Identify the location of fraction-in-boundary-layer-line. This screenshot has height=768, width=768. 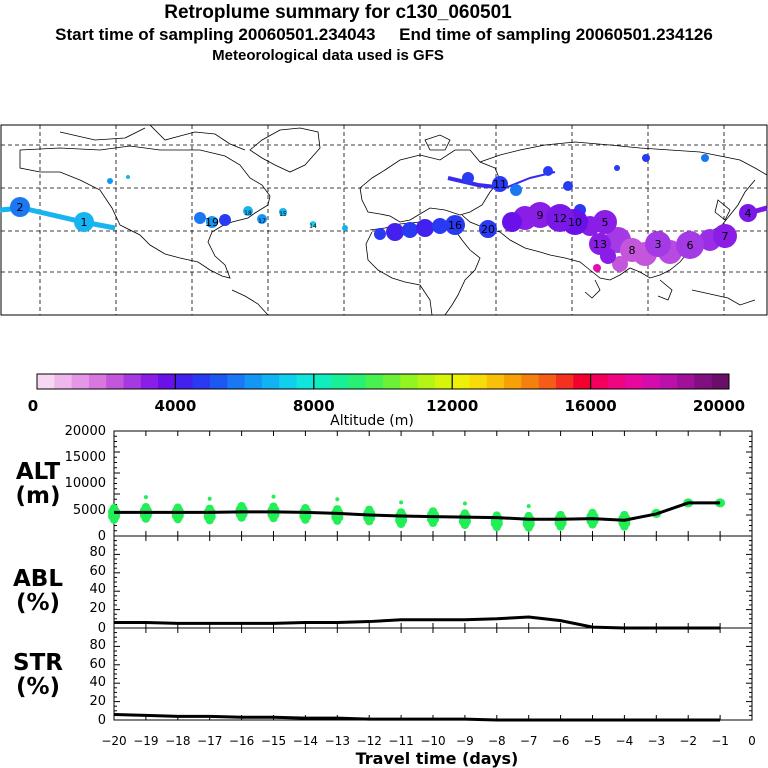
(417, 622).